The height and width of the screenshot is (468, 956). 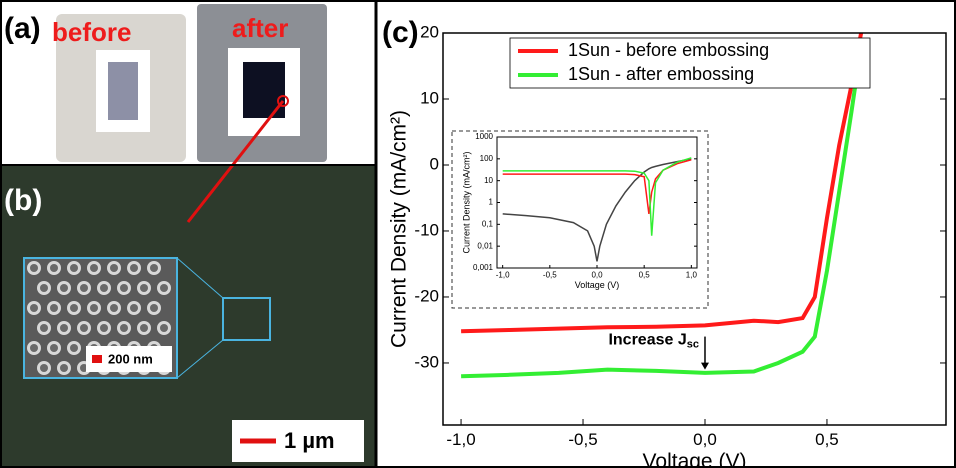 What do you see at coordinates (485, 245) in the screenshot?
I see `y-tick-label: 0,01` at bounding box center [485, 245].